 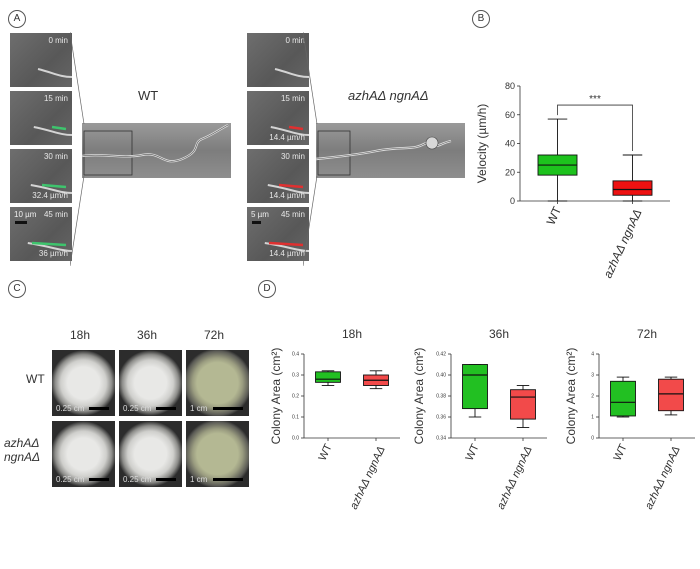 I want to click on chart-title: 18h, so click(x=352, y=334).